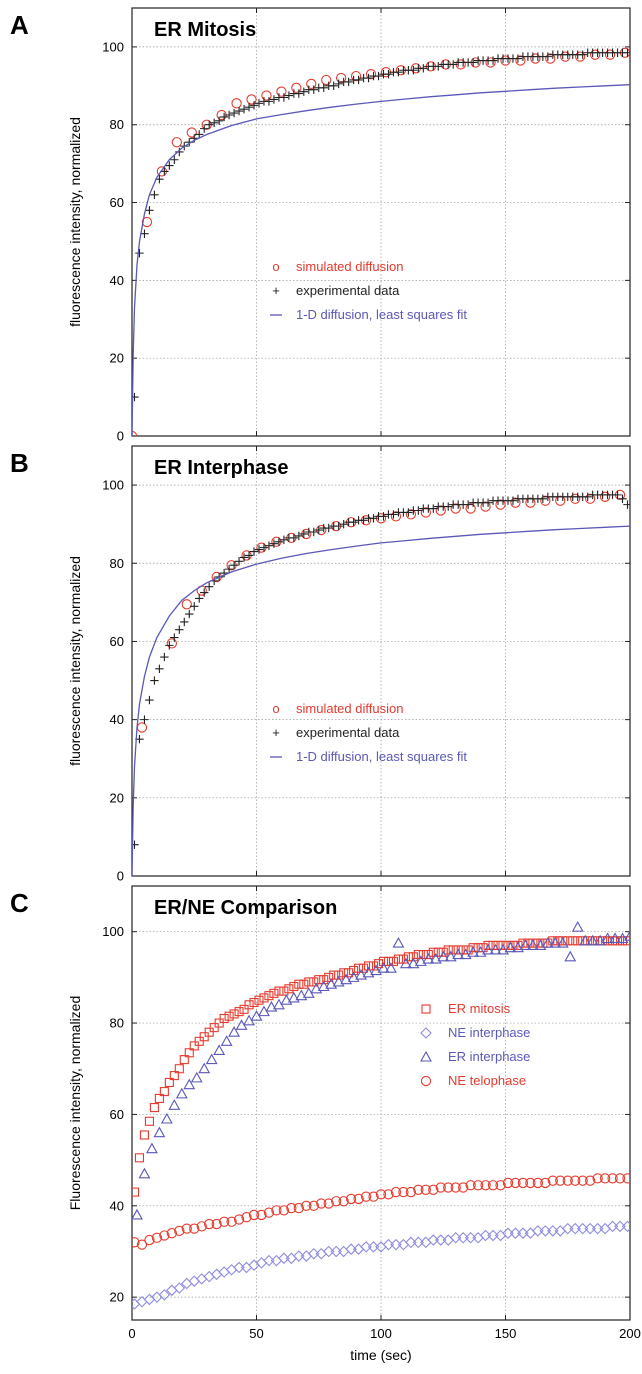 This screenshot has height=1374, width=642. Describe the element at coordinates (381, 1265) in the screenshot. I see `series-ne-interphase` at that location.